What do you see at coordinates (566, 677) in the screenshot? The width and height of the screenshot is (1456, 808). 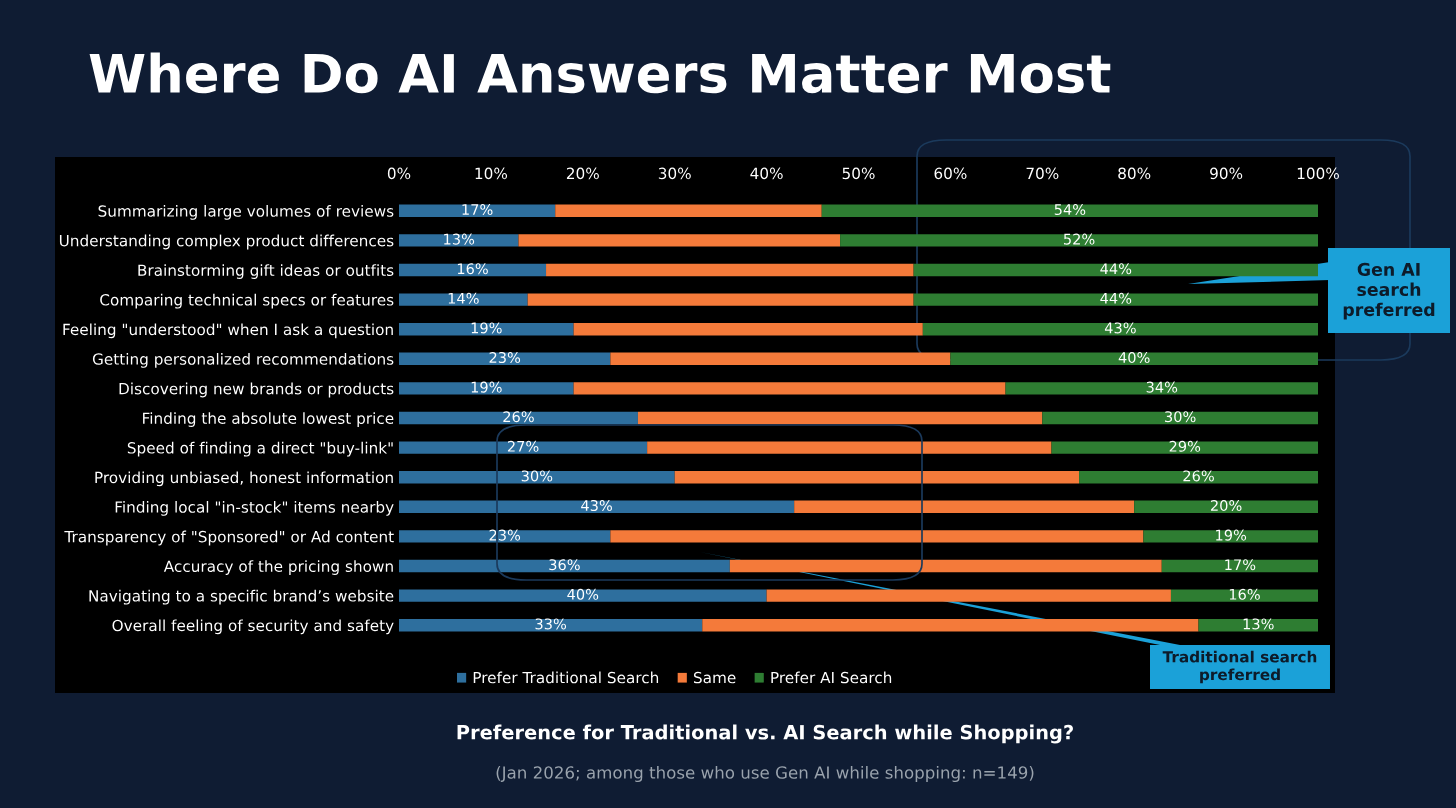 I see `legend-label: Prefer Traditional Search` at bounding box center [566, 677].